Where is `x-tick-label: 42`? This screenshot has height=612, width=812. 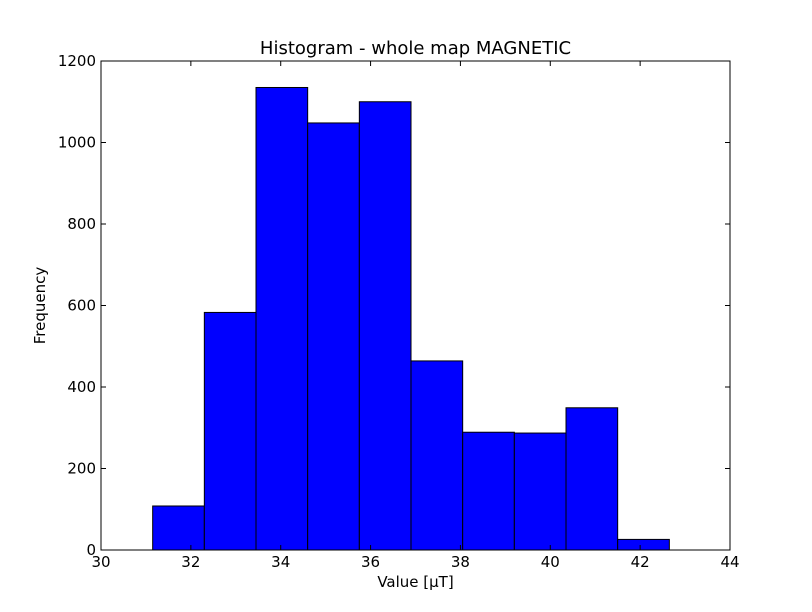
x-tick-label: 42 is located at coordinates (640, 562).